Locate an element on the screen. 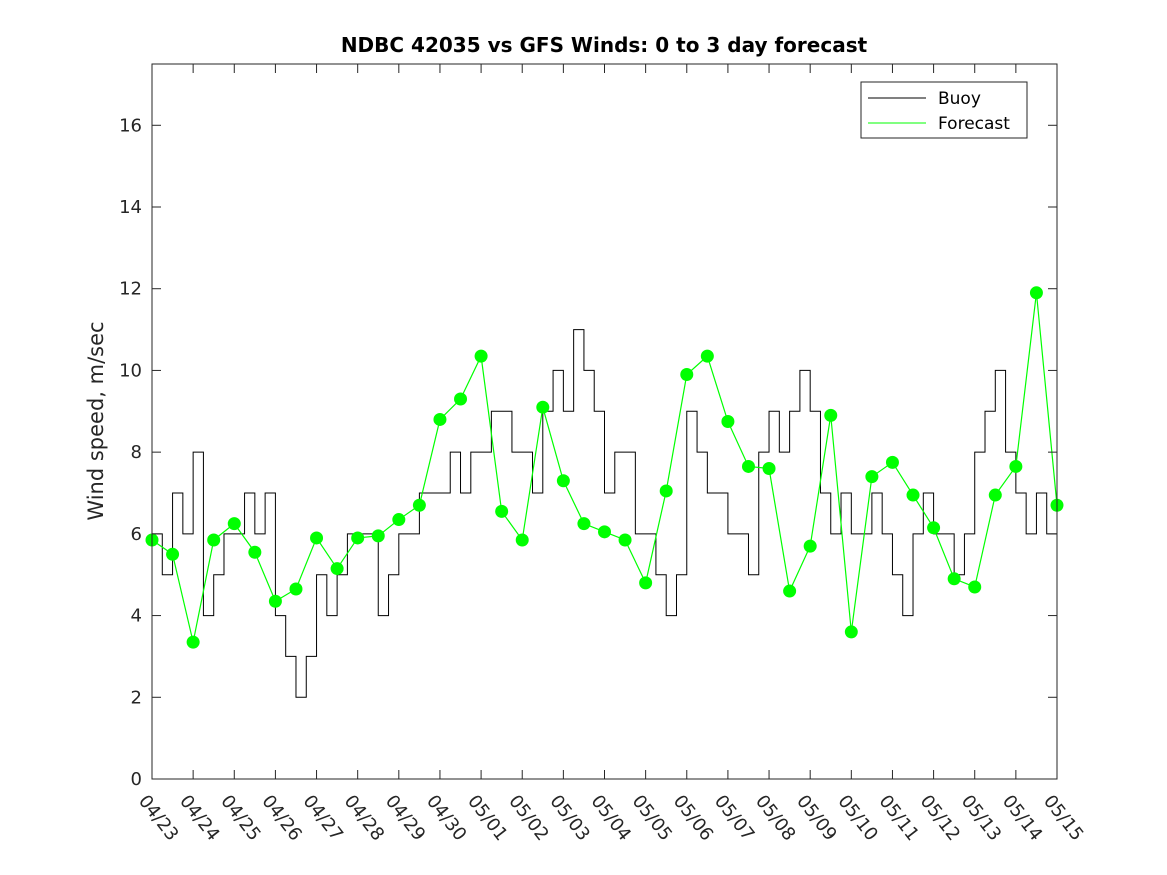  y-axis-label: Wind speed, m/sec is located at coordinates (96, 420).